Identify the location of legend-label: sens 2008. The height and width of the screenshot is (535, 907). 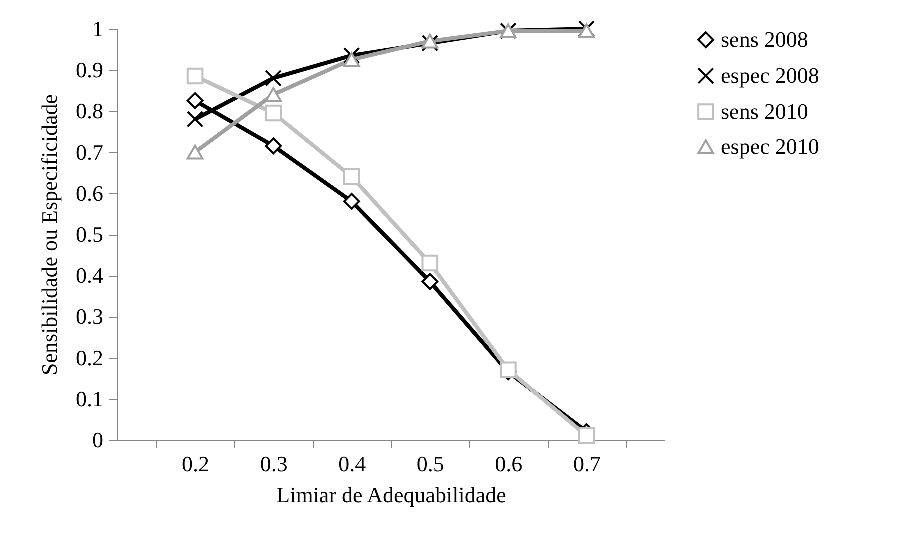
(764, 39).